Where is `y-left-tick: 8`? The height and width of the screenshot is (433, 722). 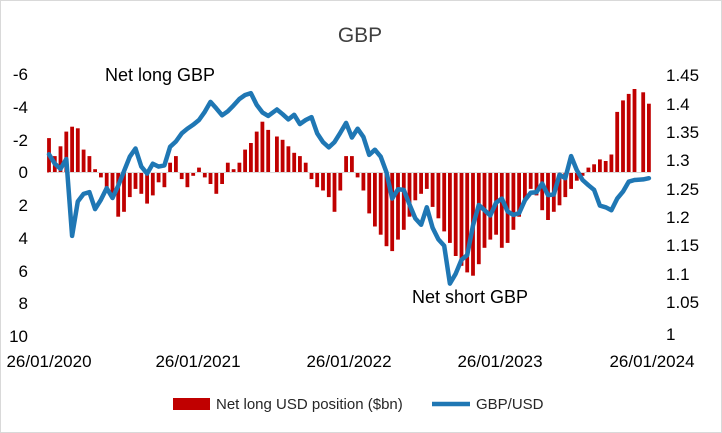
y-left-tick: 8 is located at coordinates (23, 303).